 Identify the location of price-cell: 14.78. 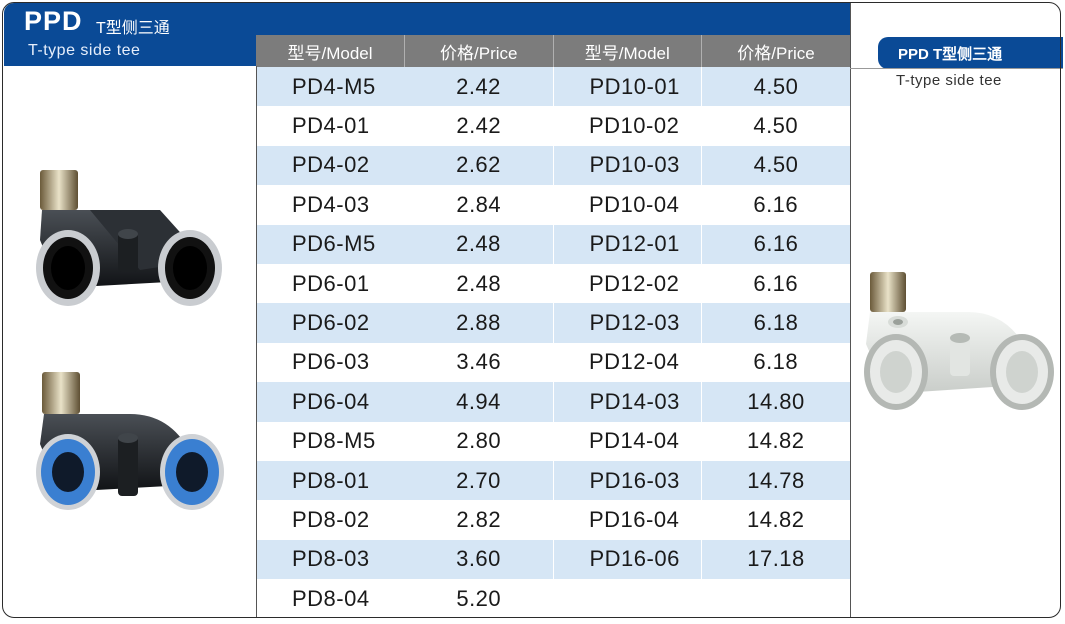
(775, 480).